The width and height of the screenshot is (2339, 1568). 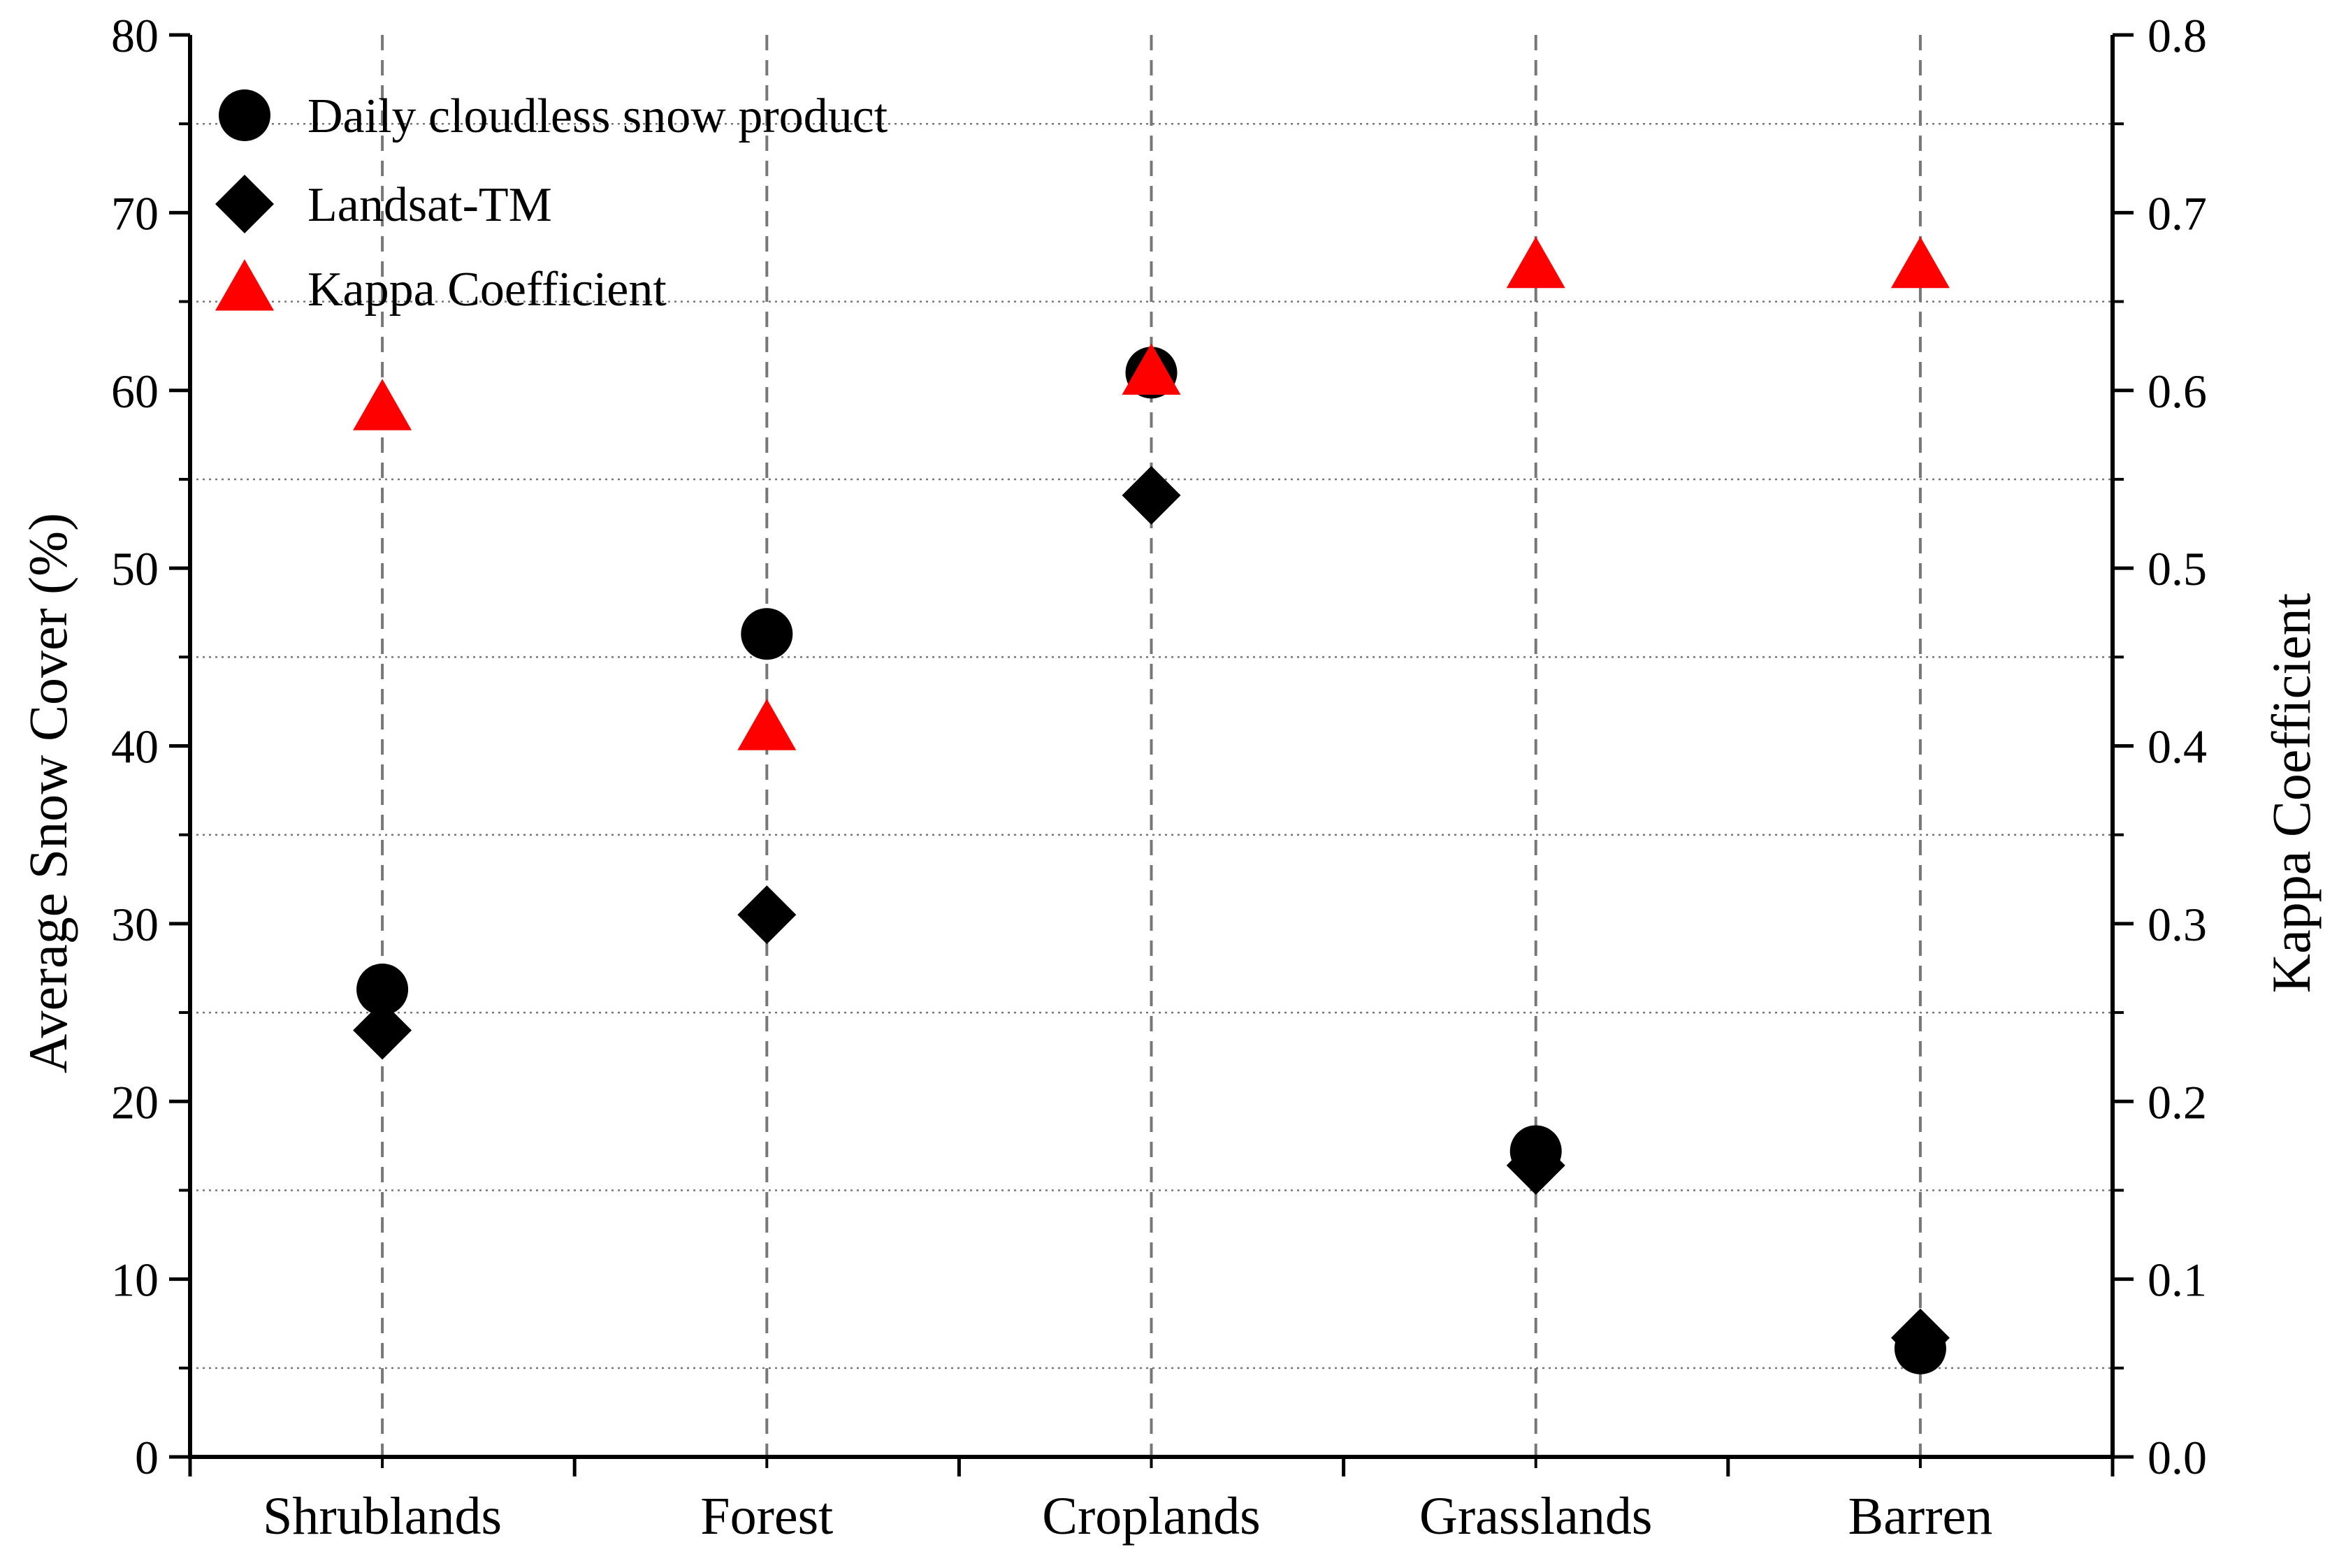 I want to click on x-tick-label: Shrublands, so click(x=382, y=1516).